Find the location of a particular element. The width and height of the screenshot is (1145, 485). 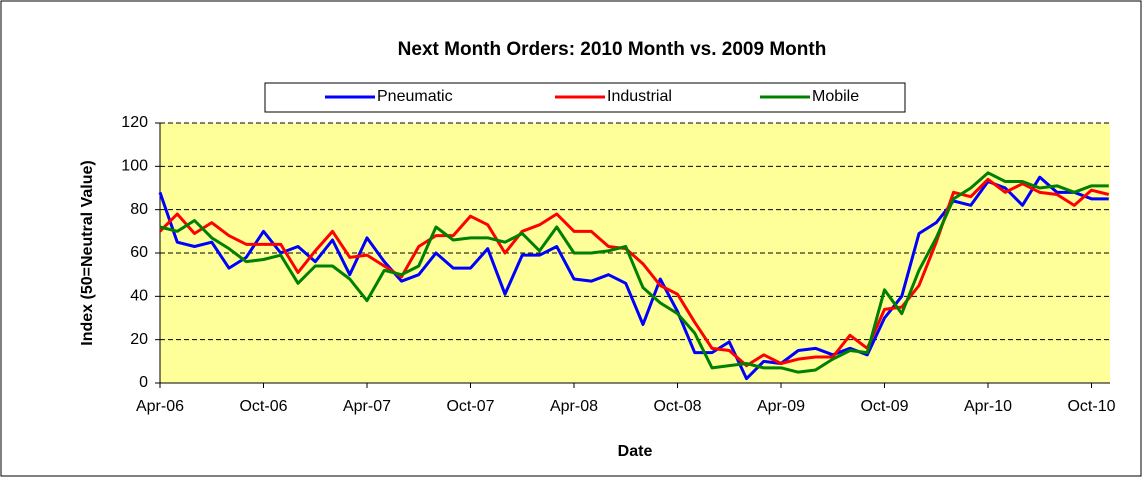

y-tick-label: 20 is located at coordinates (139, 339).